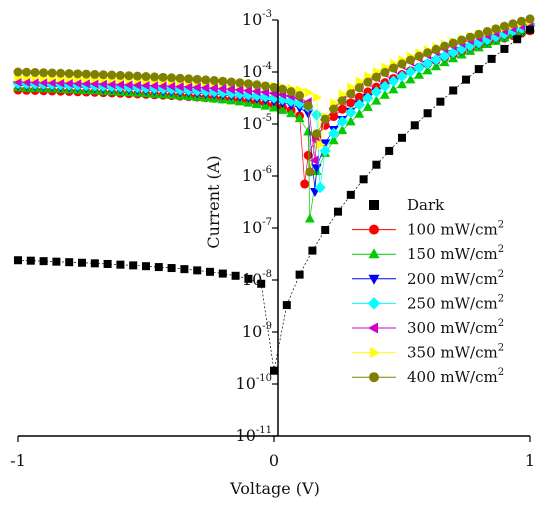  I want to click on legend-name: 150 mW/cm, so click(452, 254).